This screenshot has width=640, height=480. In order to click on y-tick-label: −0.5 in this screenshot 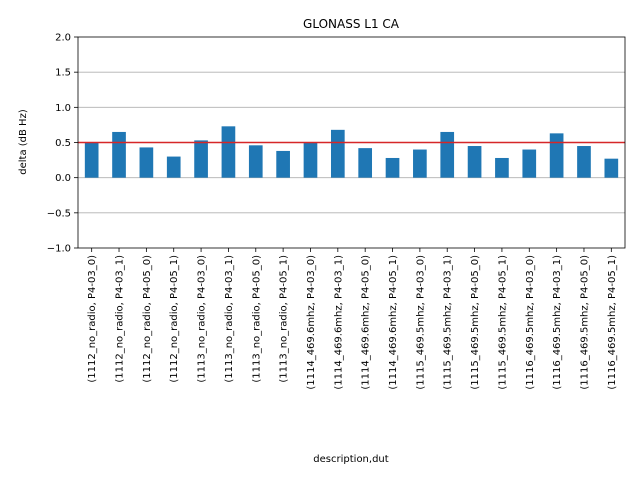, I will do `click(59, 213)`.